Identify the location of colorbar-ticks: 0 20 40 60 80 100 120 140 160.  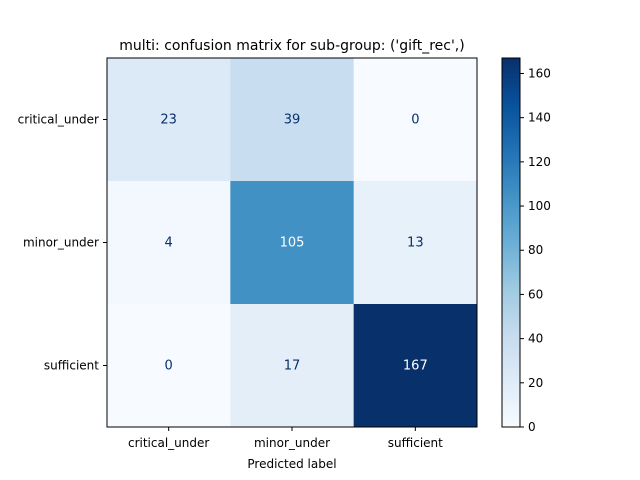
(535, 250).